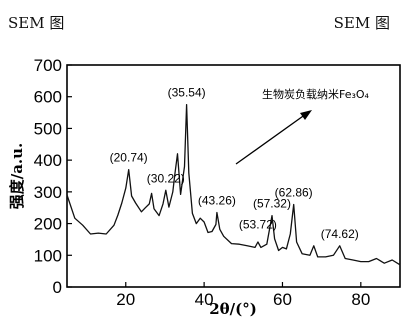 This screenshot has height=320, width=402. Describe the element at coordinates (48, 192) in the screenshot. I see `y-tick-label: 300` at that location.